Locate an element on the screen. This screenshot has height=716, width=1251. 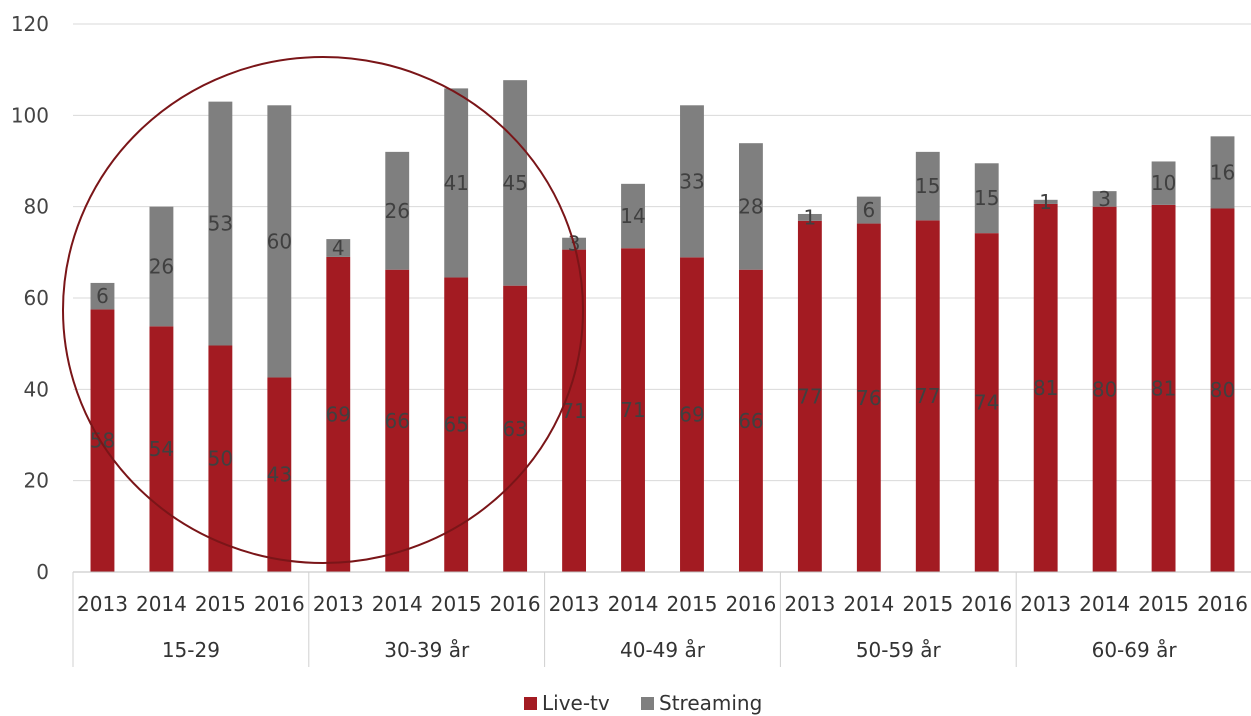
y-tick-label: 100 is located at coordinates (30, 115).